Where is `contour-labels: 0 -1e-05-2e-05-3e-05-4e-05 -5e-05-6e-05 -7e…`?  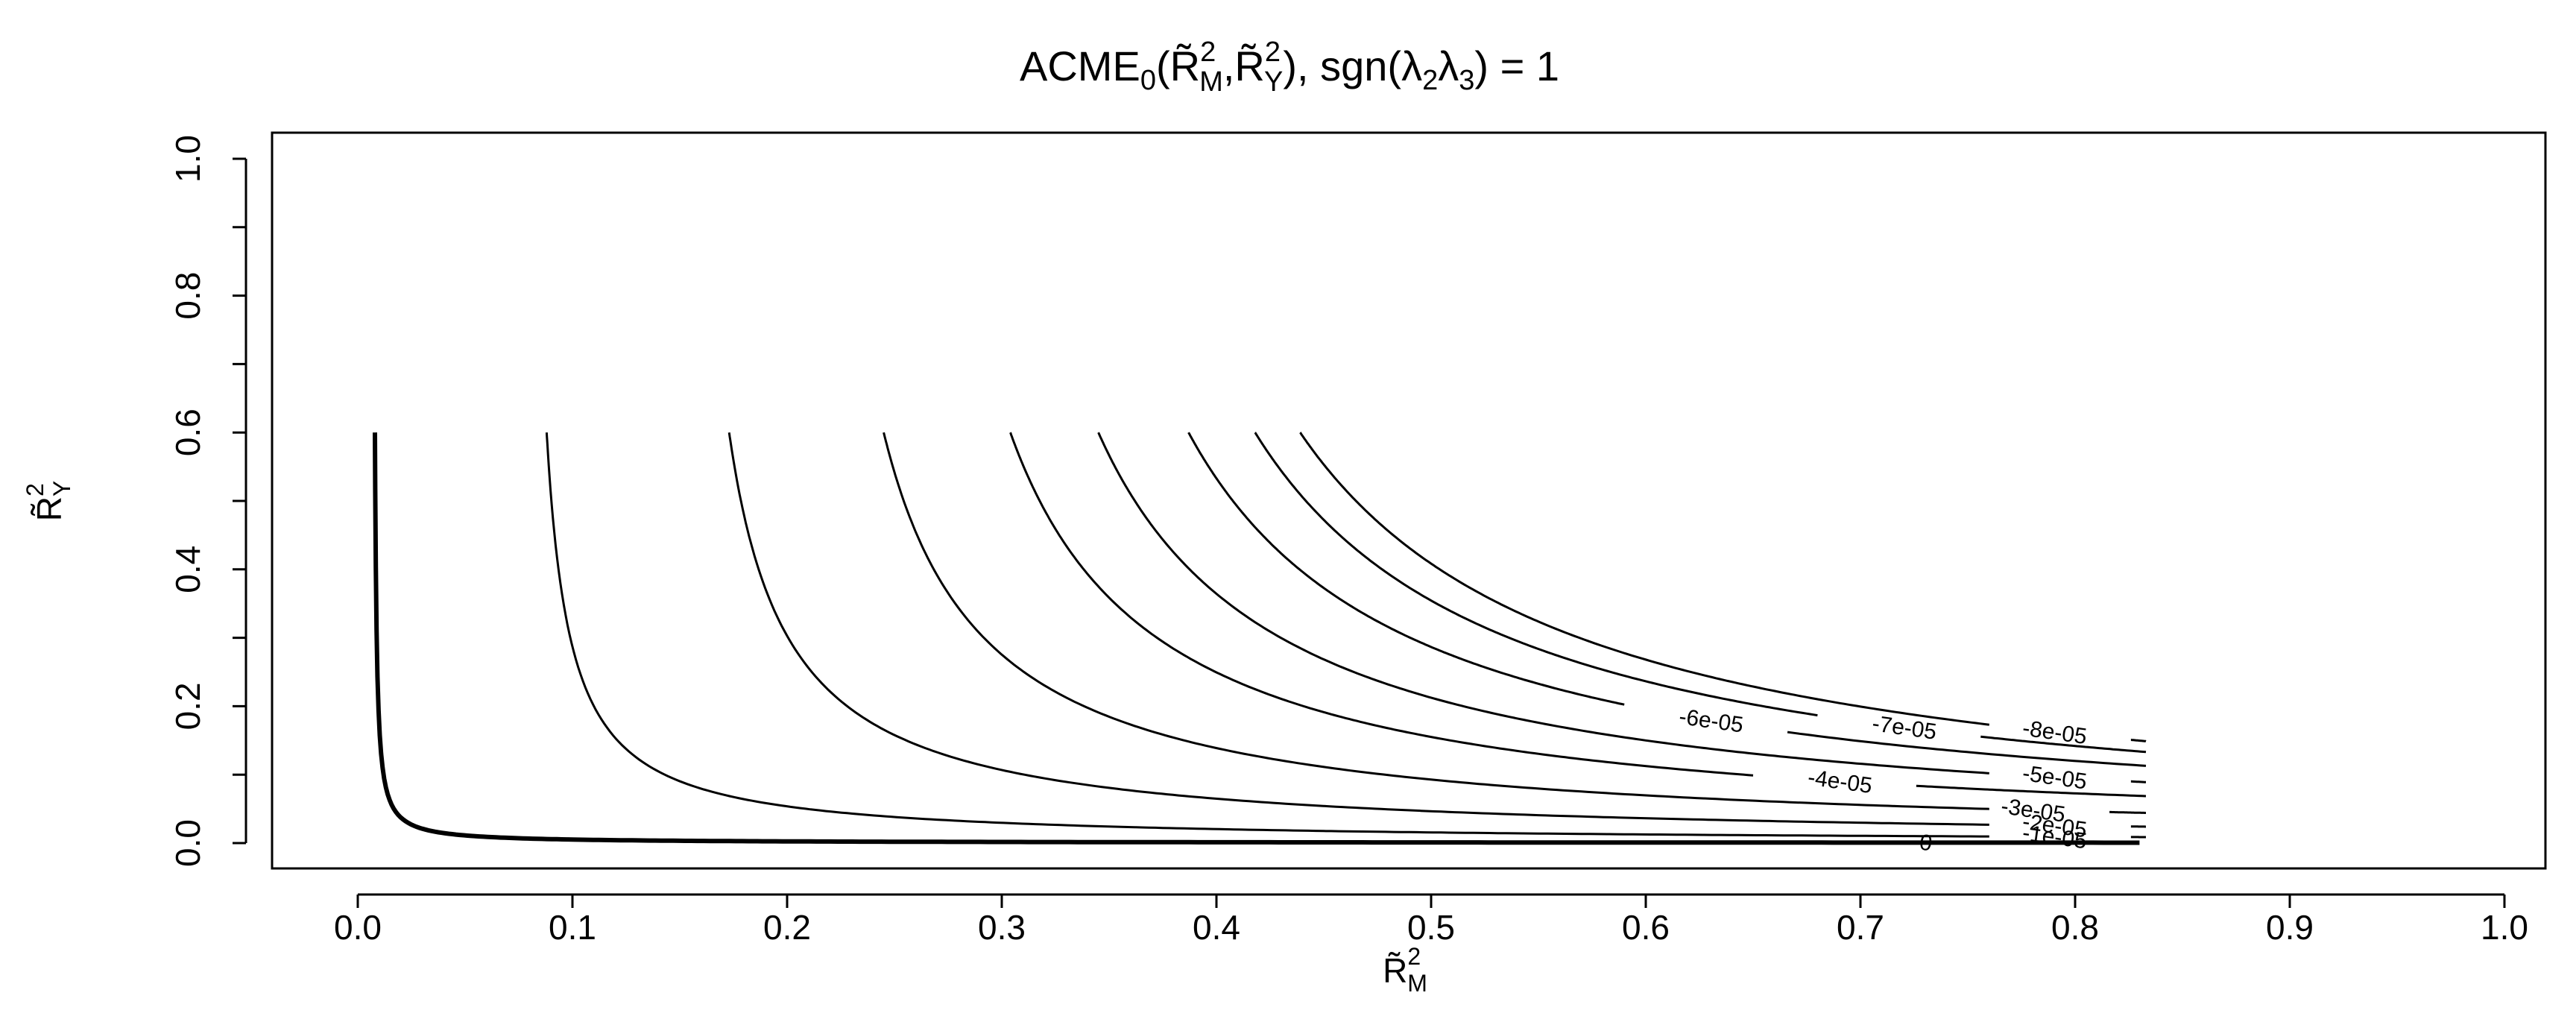
contour-labels: 0 -1e-05-2e-05-3e-05-4e-05 -5e-05-6e-05 -7e… is located at coordinates (1882, 780).